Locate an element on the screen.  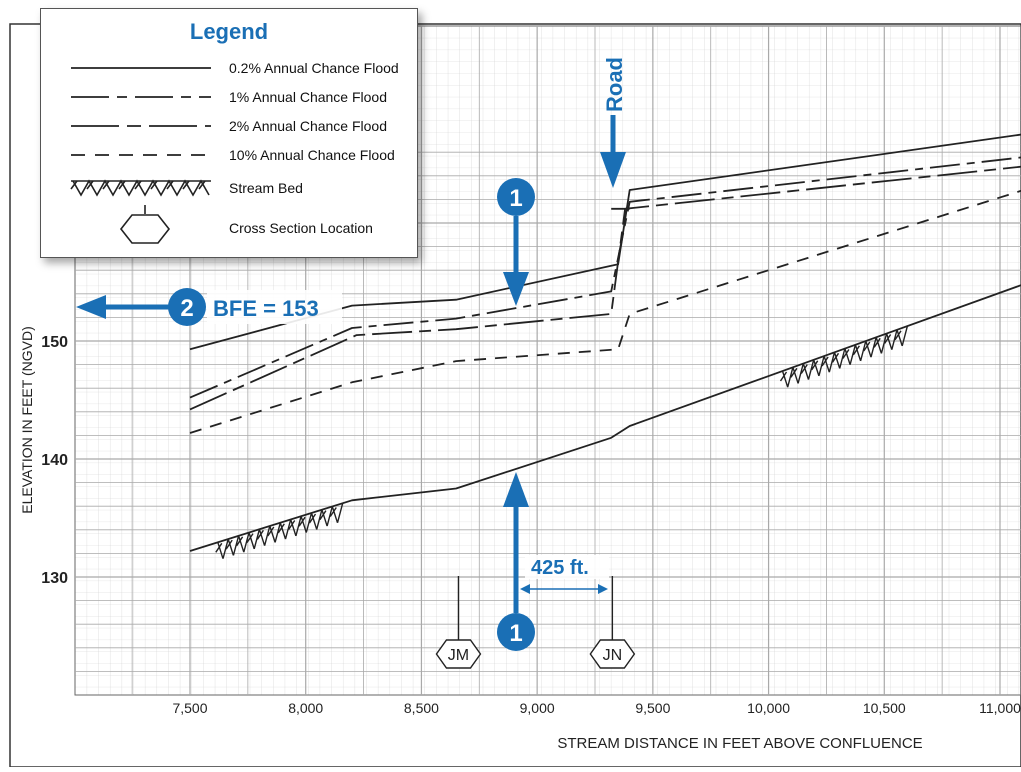
legend-label-stream-bed: Stream Bed is located at coordinates (266, 188).